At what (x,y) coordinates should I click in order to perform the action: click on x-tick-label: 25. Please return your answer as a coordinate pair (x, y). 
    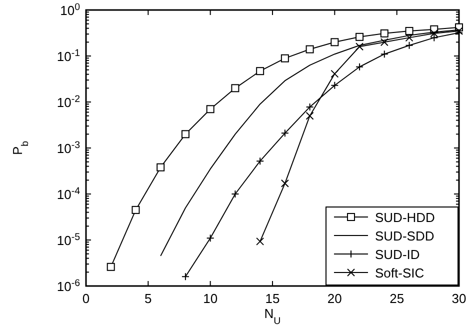
    Looking at the image, I should click on (397, 298).